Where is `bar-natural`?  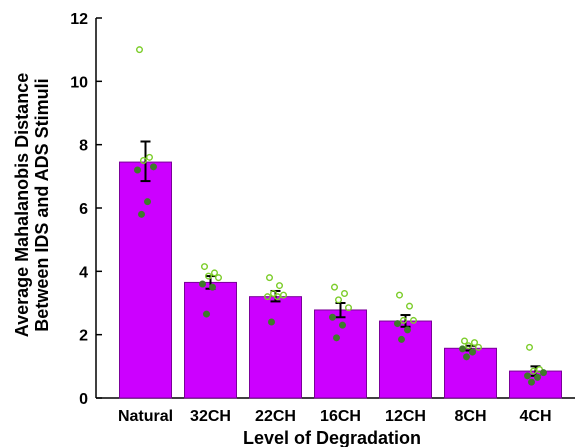 bar-natural is located at coordinates (145, 280).